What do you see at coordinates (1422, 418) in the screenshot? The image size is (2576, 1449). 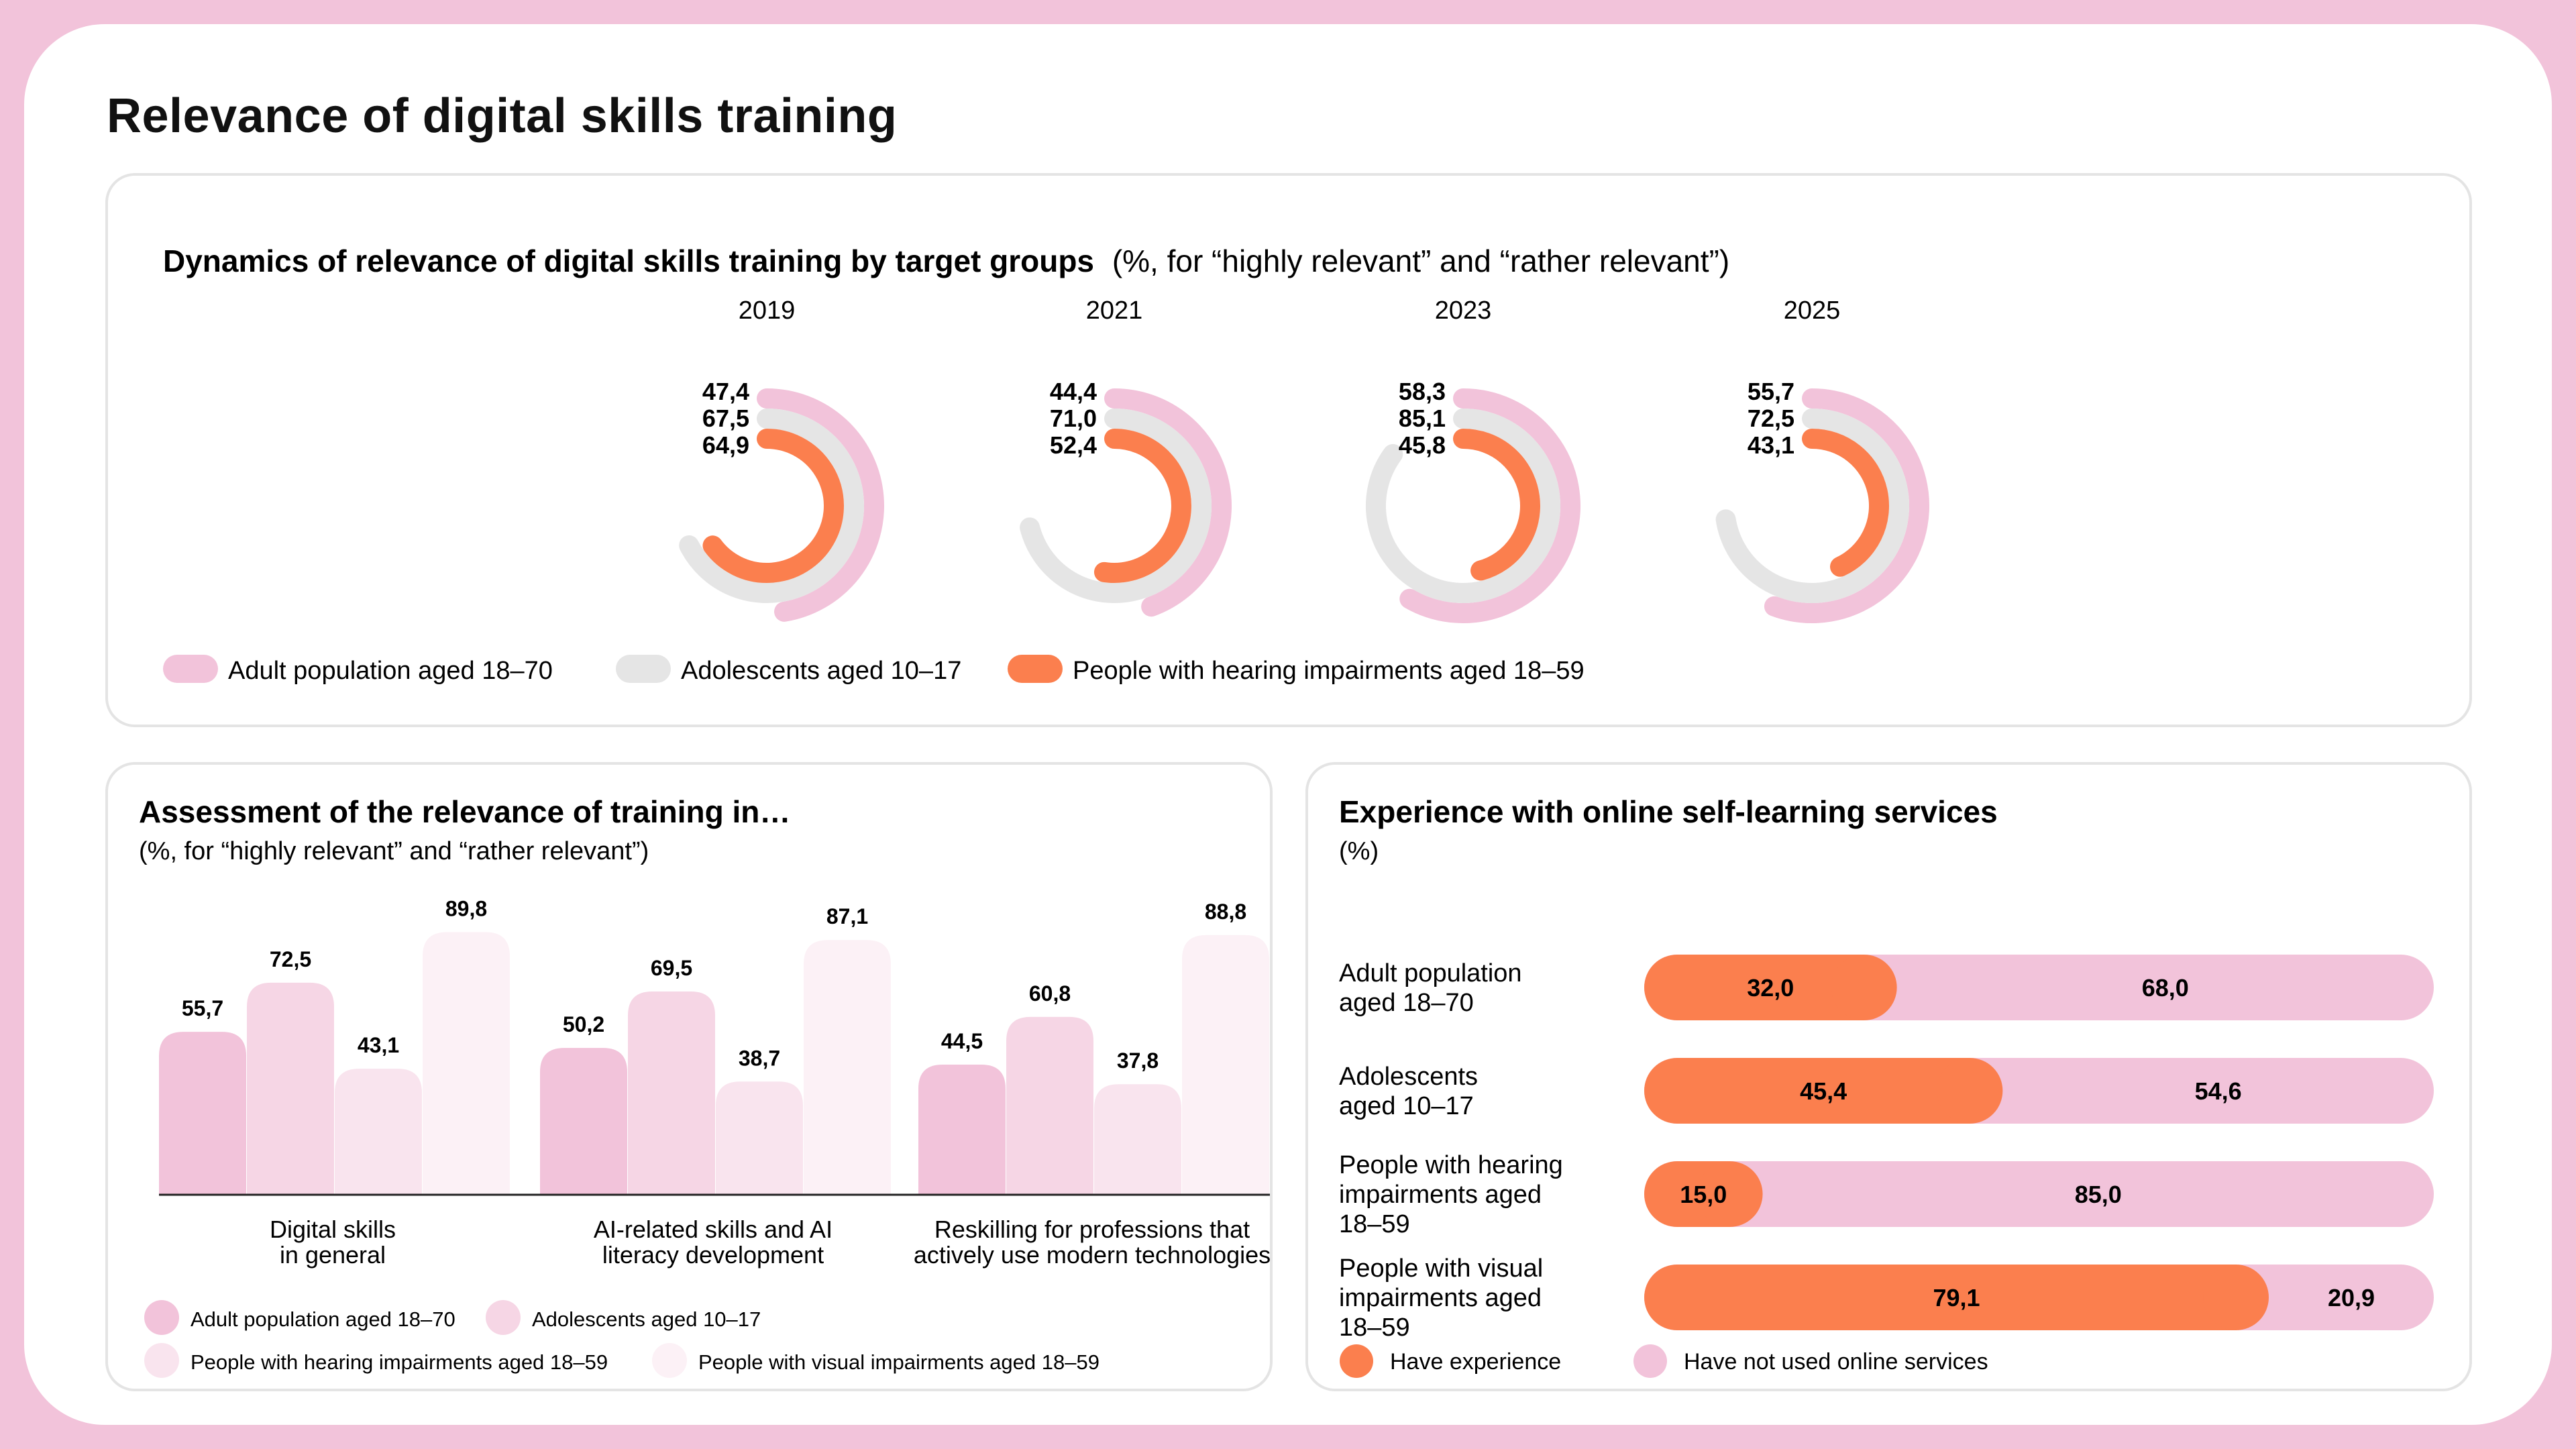 I see `radial-value-label: 85,1` at bounding box center [1422, 418].